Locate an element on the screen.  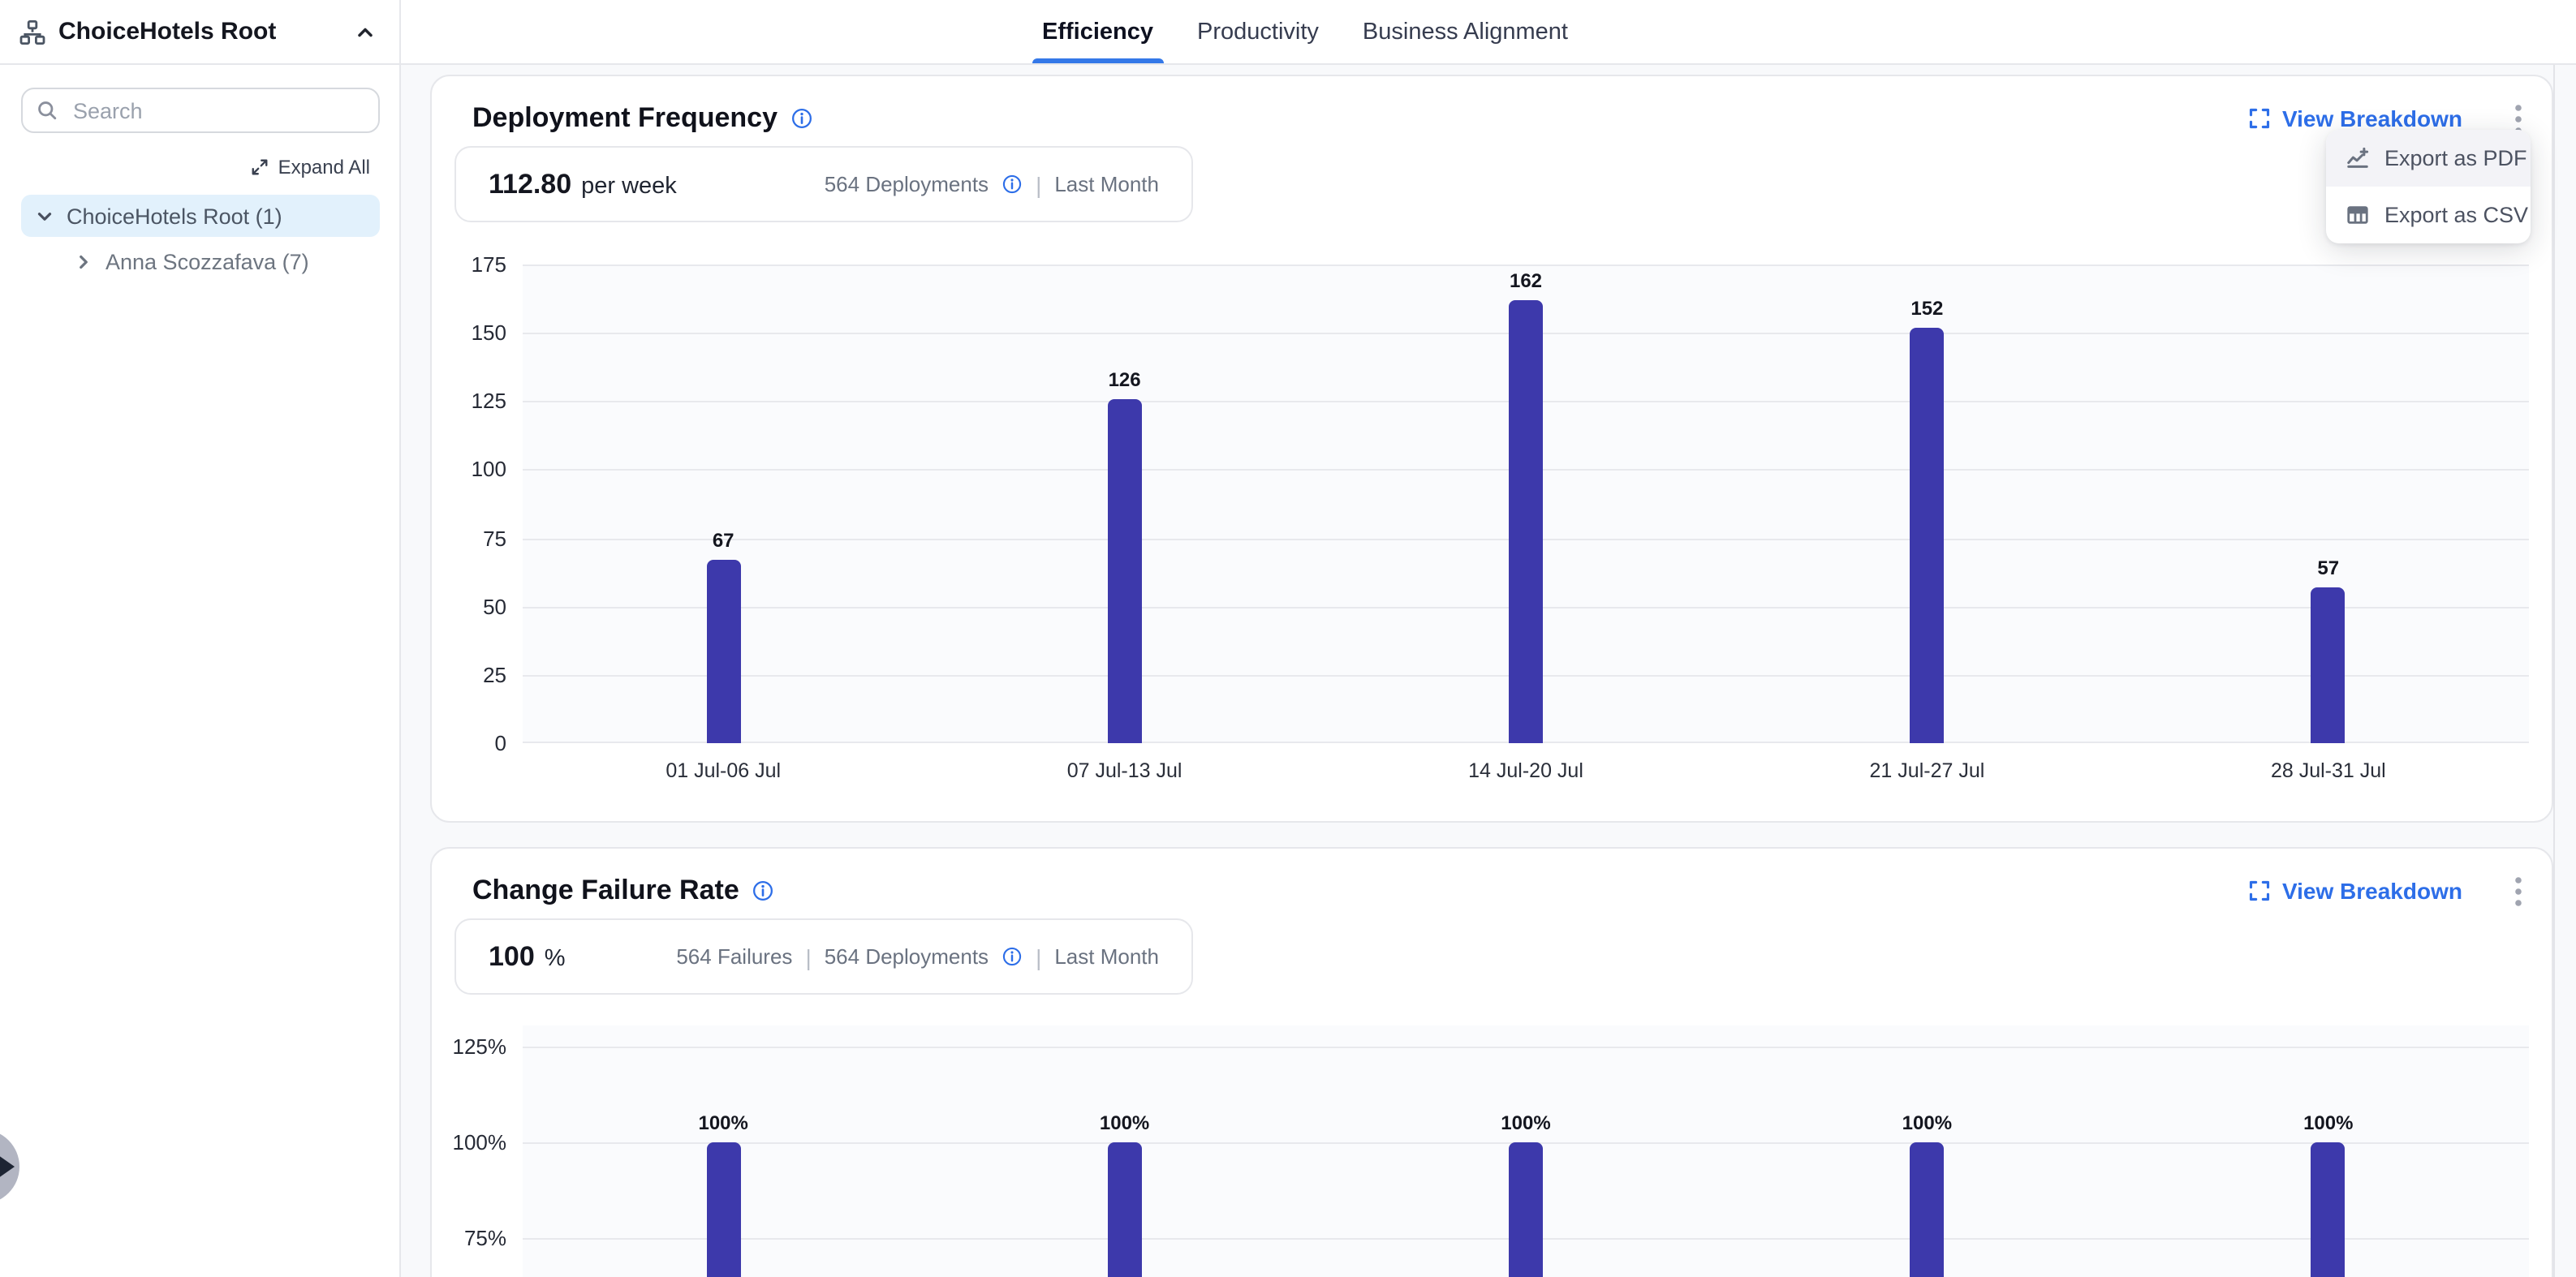
y-axis: 0 25 50 75 100 125 150 175 is located at coordinates (489, 503).